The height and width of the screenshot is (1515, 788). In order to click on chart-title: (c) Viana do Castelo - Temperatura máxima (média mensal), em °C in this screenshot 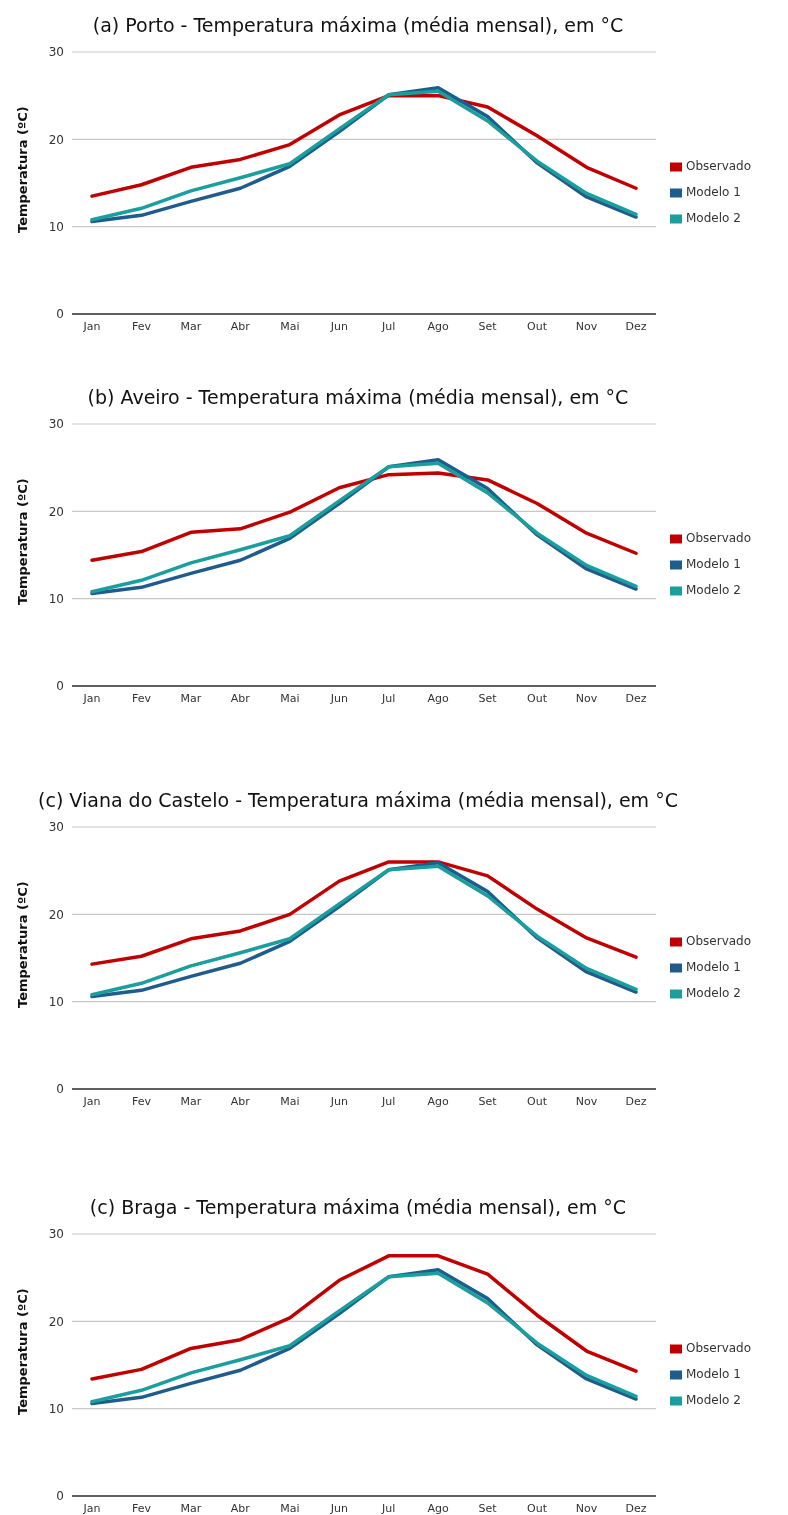, I will do `click(358, 800)`.